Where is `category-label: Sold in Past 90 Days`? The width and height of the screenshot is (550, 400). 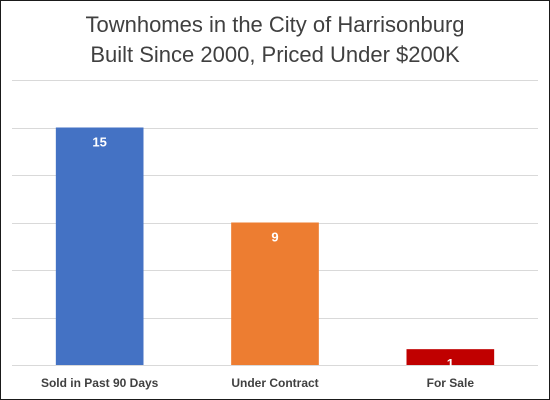
category-label: Sold in Past 90 Days is located at coordinates (100, 383).